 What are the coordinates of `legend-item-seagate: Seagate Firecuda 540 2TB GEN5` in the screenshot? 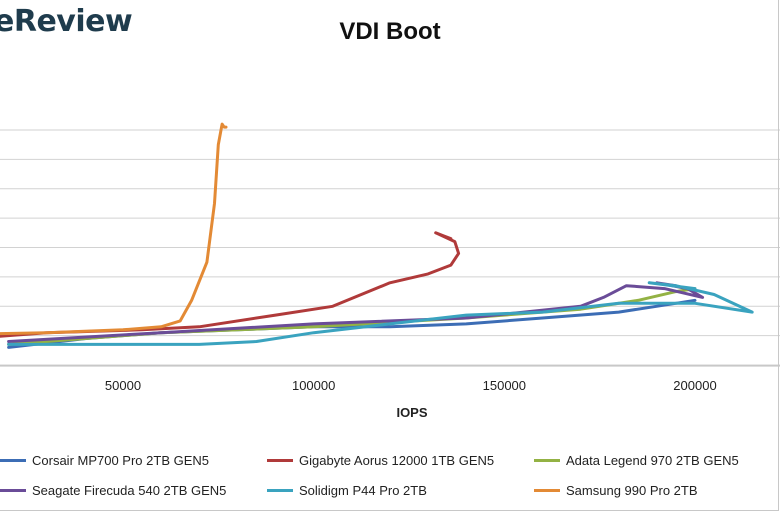 It's located at (113, 490).